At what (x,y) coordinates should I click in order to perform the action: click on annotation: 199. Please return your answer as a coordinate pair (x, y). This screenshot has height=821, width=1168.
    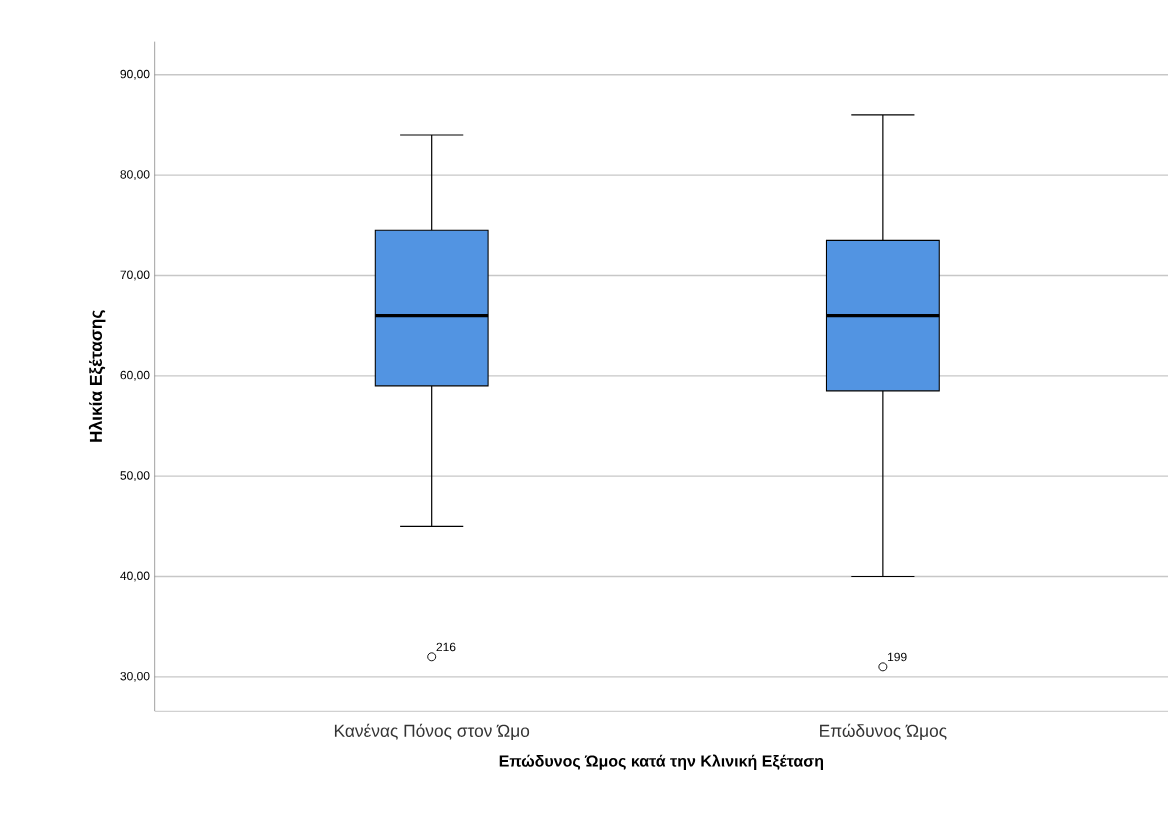
    Looking at the image, I should click on (897, 657).